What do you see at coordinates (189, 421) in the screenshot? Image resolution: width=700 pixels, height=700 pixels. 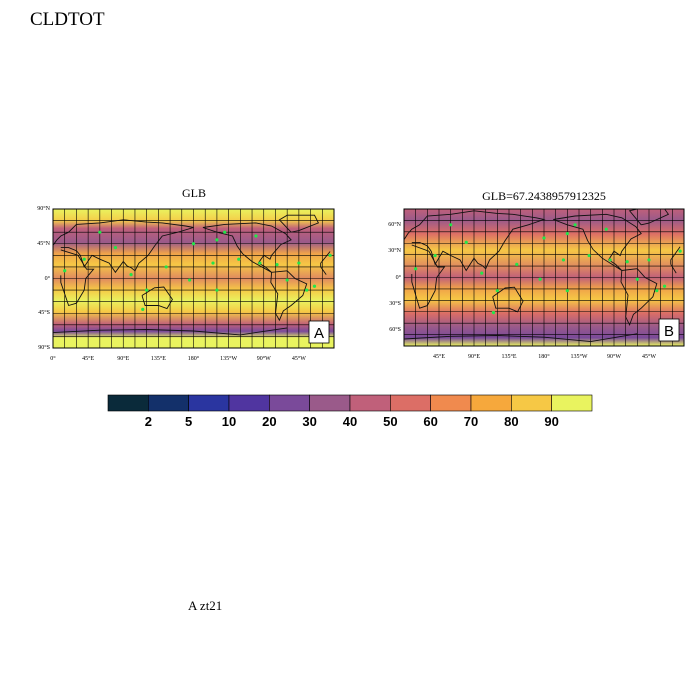 I see `colorbar-label: 5` at bounding box center [189, 421].